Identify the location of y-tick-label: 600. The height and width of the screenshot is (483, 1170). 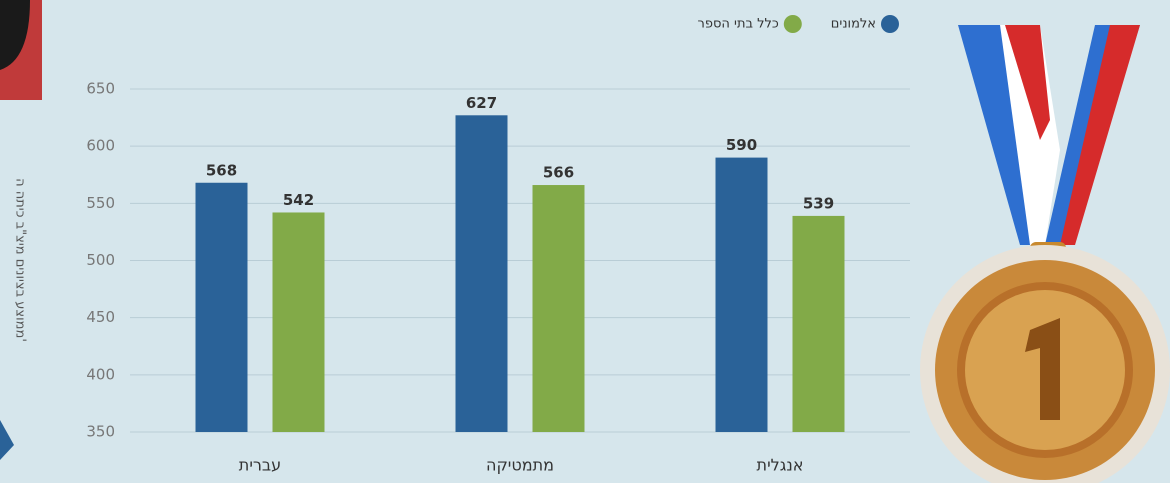
(100, 146).